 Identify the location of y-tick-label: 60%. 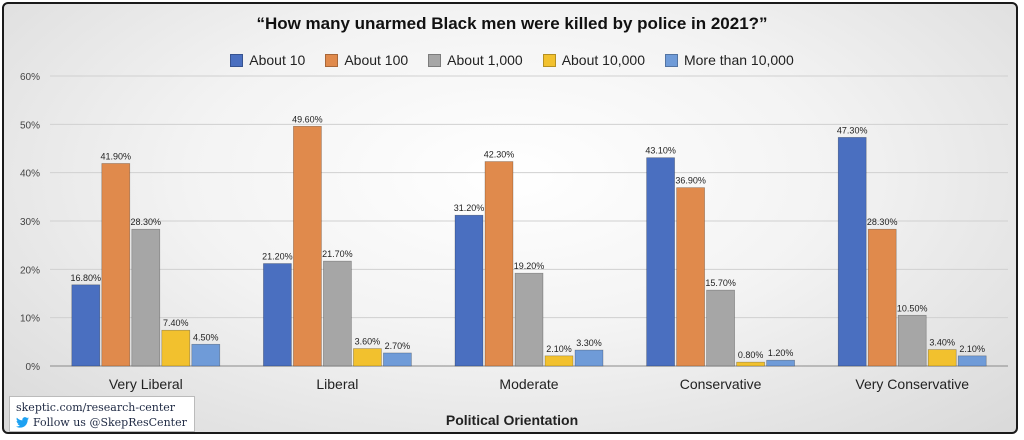
(30, 77).